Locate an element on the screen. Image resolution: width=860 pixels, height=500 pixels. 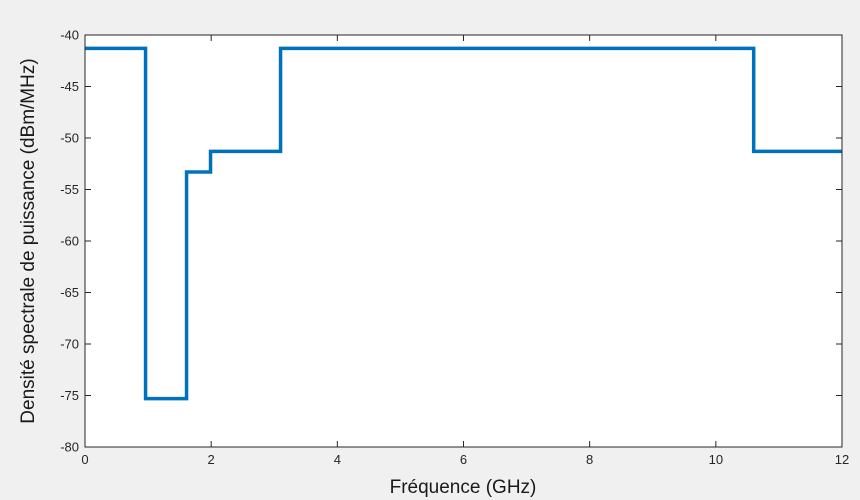
y-tick-label: -45 is located at coordinates (69, 86).